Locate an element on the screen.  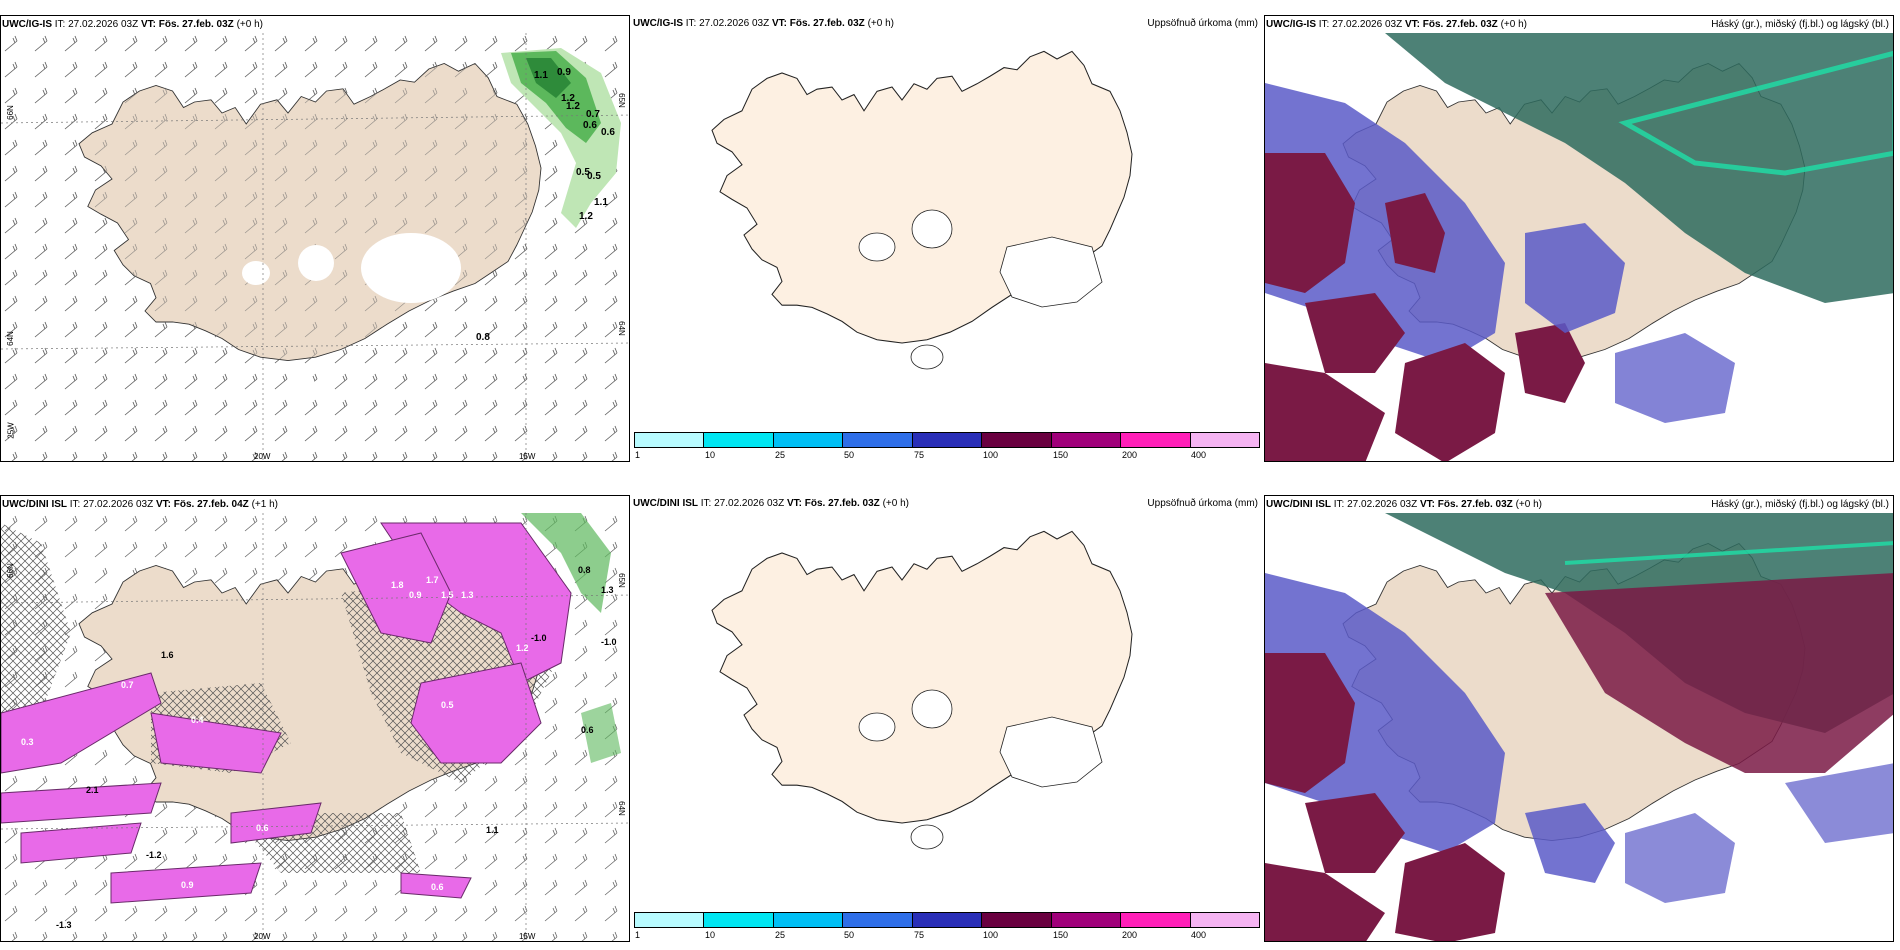
value-label: 1.8 is located at coordinates (397, 585).